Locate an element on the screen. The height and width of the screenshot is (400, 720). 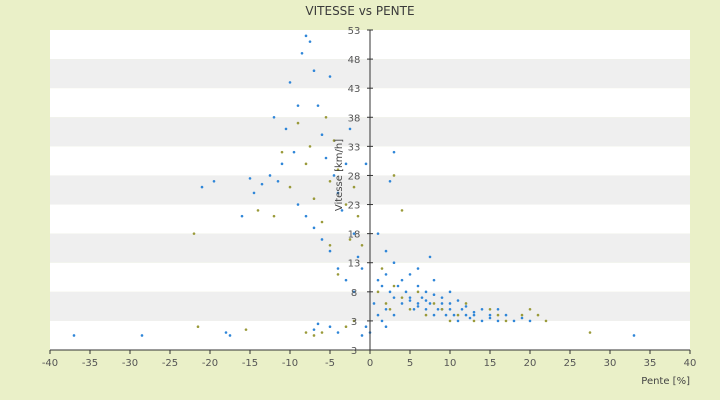
y-tick-label: 18 is located at coordinates (354, 235).